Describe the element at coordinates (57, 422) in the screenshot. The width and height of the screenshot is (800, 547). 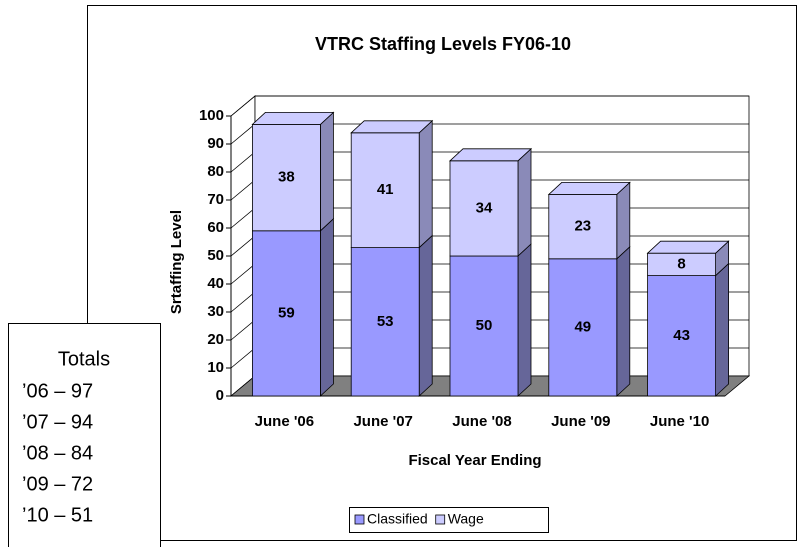
I see `totals-line: ’07 – 94` at that location.